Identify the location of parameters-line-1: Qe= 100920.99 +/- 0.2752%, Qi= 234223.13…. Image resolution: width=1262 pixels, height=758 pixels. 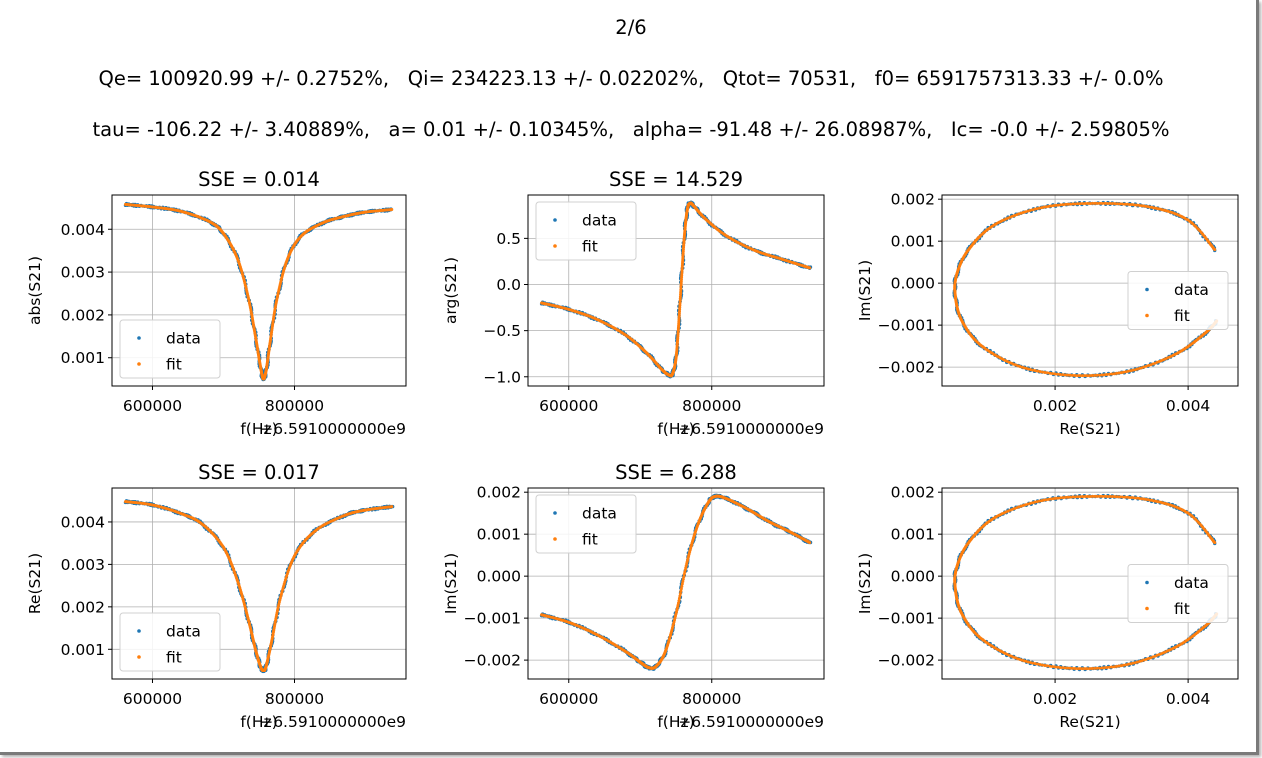
(631, 78).